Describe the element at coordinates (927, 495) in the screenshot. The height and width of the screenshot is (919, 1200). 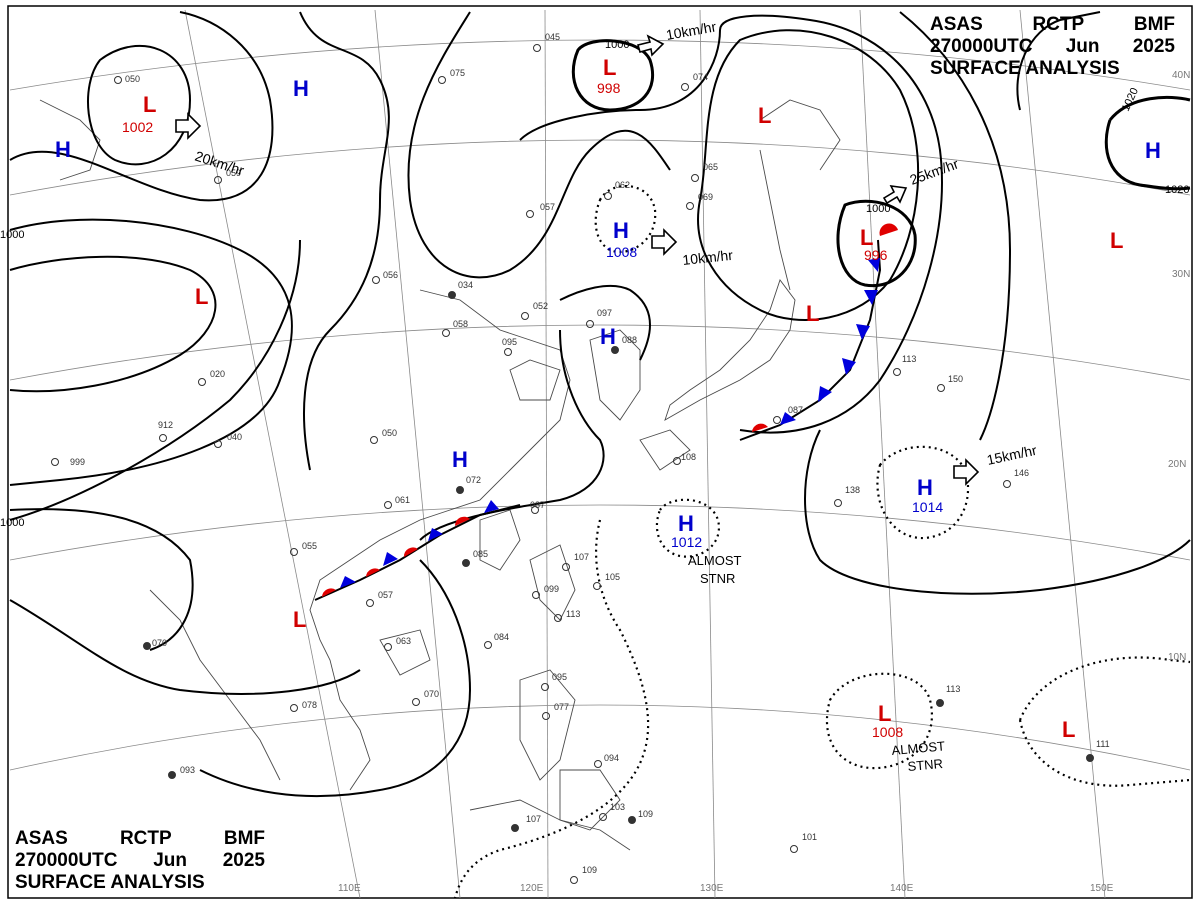
I see `high-center: H 1014` at that location.